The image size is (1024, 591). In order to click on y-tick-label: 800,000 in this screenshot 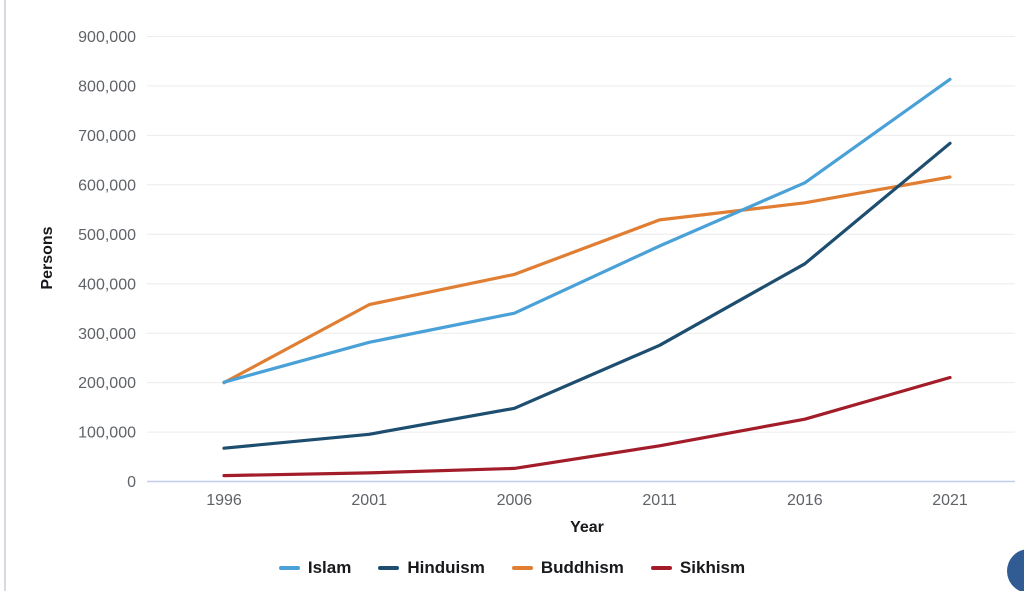, I will do `click(107, 87)`.